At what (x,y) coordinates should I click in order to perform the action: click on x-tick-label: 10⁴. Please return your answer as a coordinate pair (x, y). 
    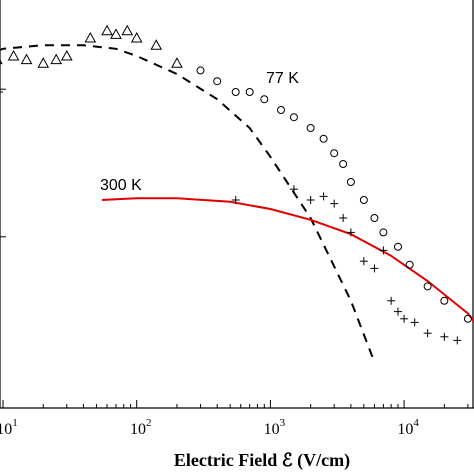
    Looking at the image, I should click on (408, 427).